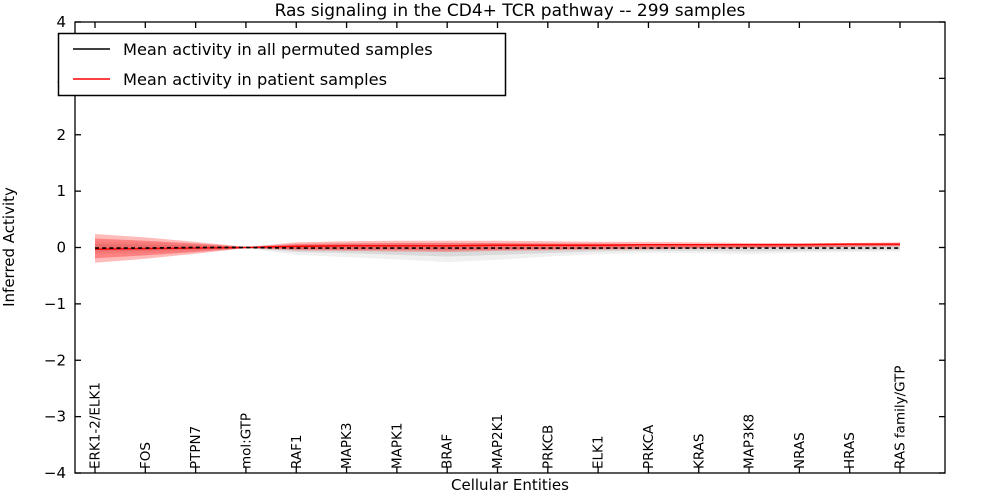 The height and width of the screenshot is (500, 1000). Describe the element at coordinates (55, 360) in the screenshot. I see `y-tick-label: −2` at that location.